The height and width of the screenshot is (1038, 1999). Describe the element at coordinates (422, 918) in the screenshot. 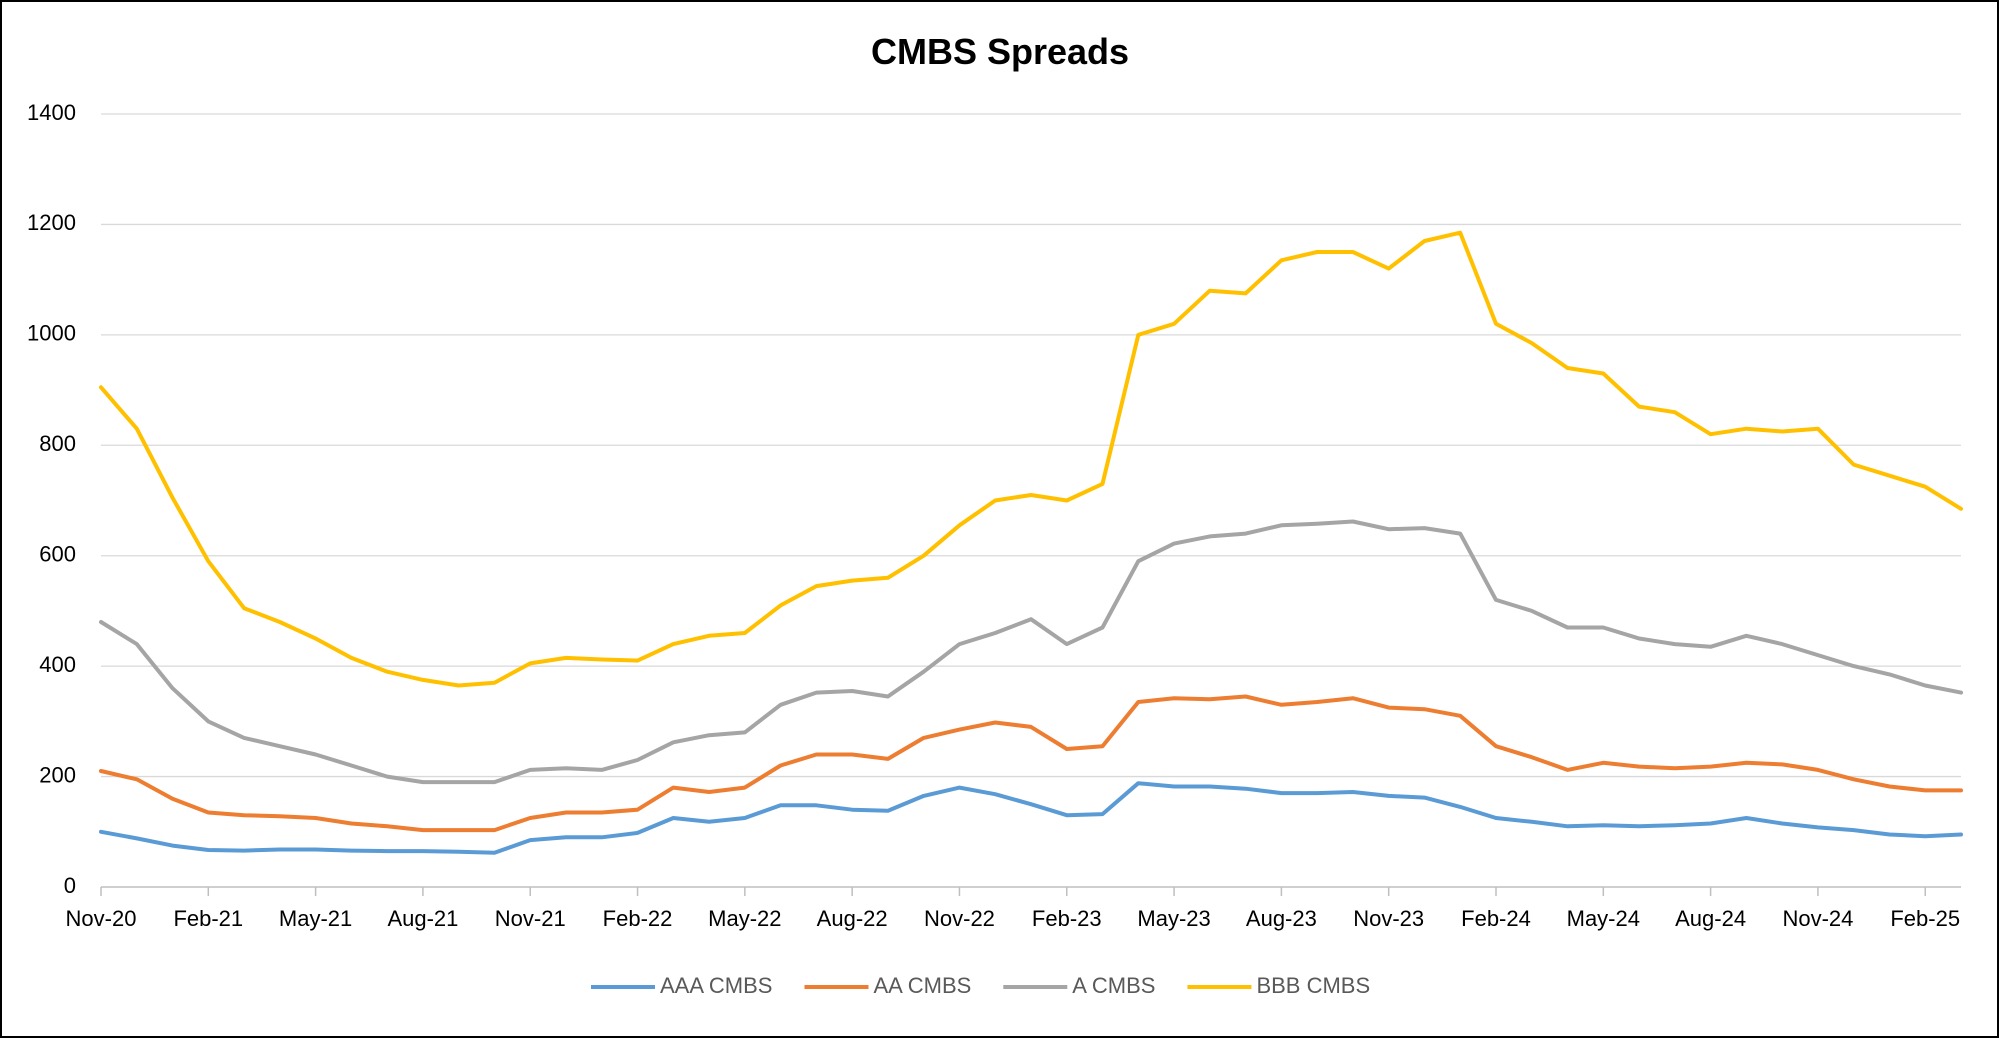

I see `x-tick-label: Aug-21` at that location.